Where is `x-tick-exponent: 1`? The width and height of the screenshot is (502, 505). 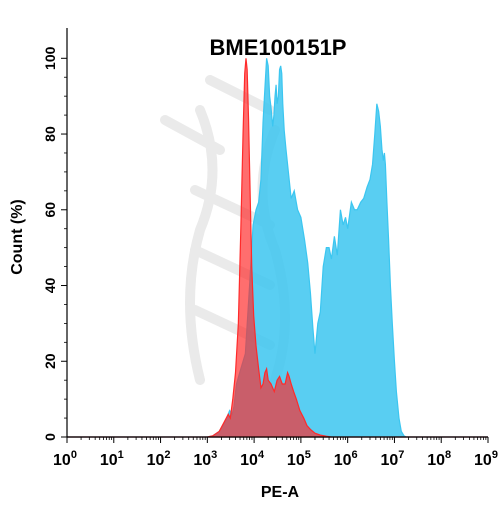 x-tick-exponent: 1 is located at coordinates (121, 455).